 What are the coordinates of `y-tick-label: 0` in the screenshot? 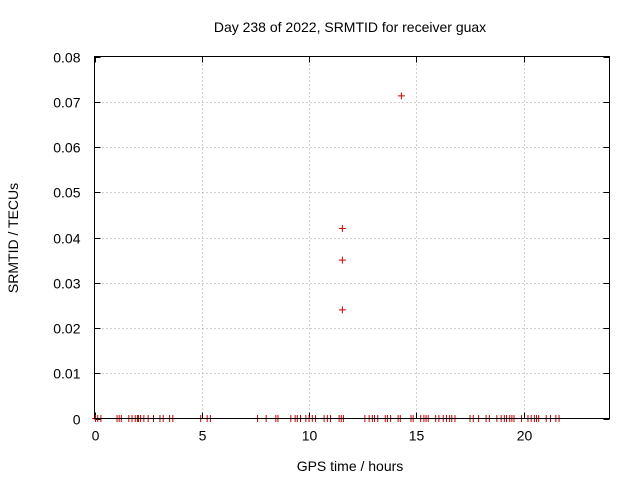 It's located at (77, 420).